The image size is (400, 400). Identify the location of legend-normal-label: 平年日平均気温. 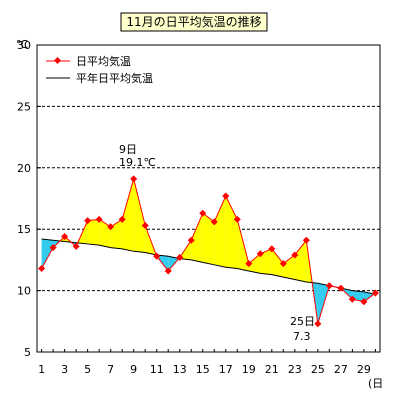
(114, 78).